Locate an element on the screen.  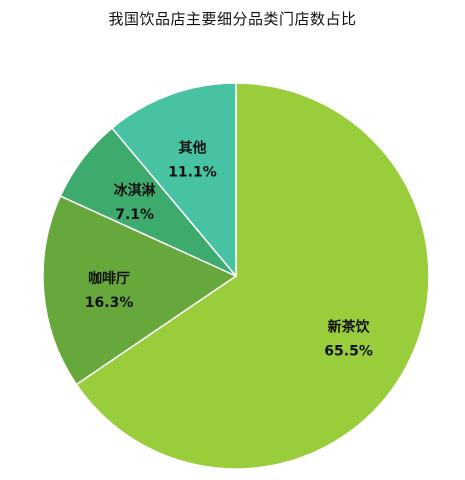
slice-label-3: 其他 is located at coordinates (192, 147).